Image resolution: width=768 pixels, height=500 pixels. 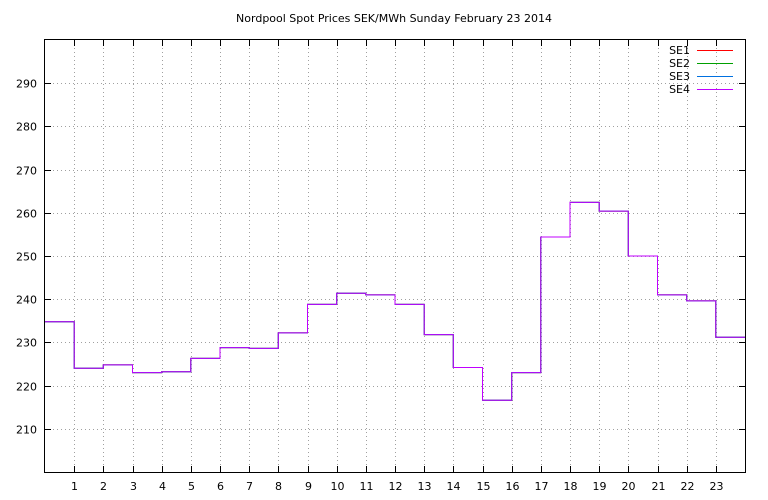 I want to click on x-tick-label: 17, so click(x=542, y=486).